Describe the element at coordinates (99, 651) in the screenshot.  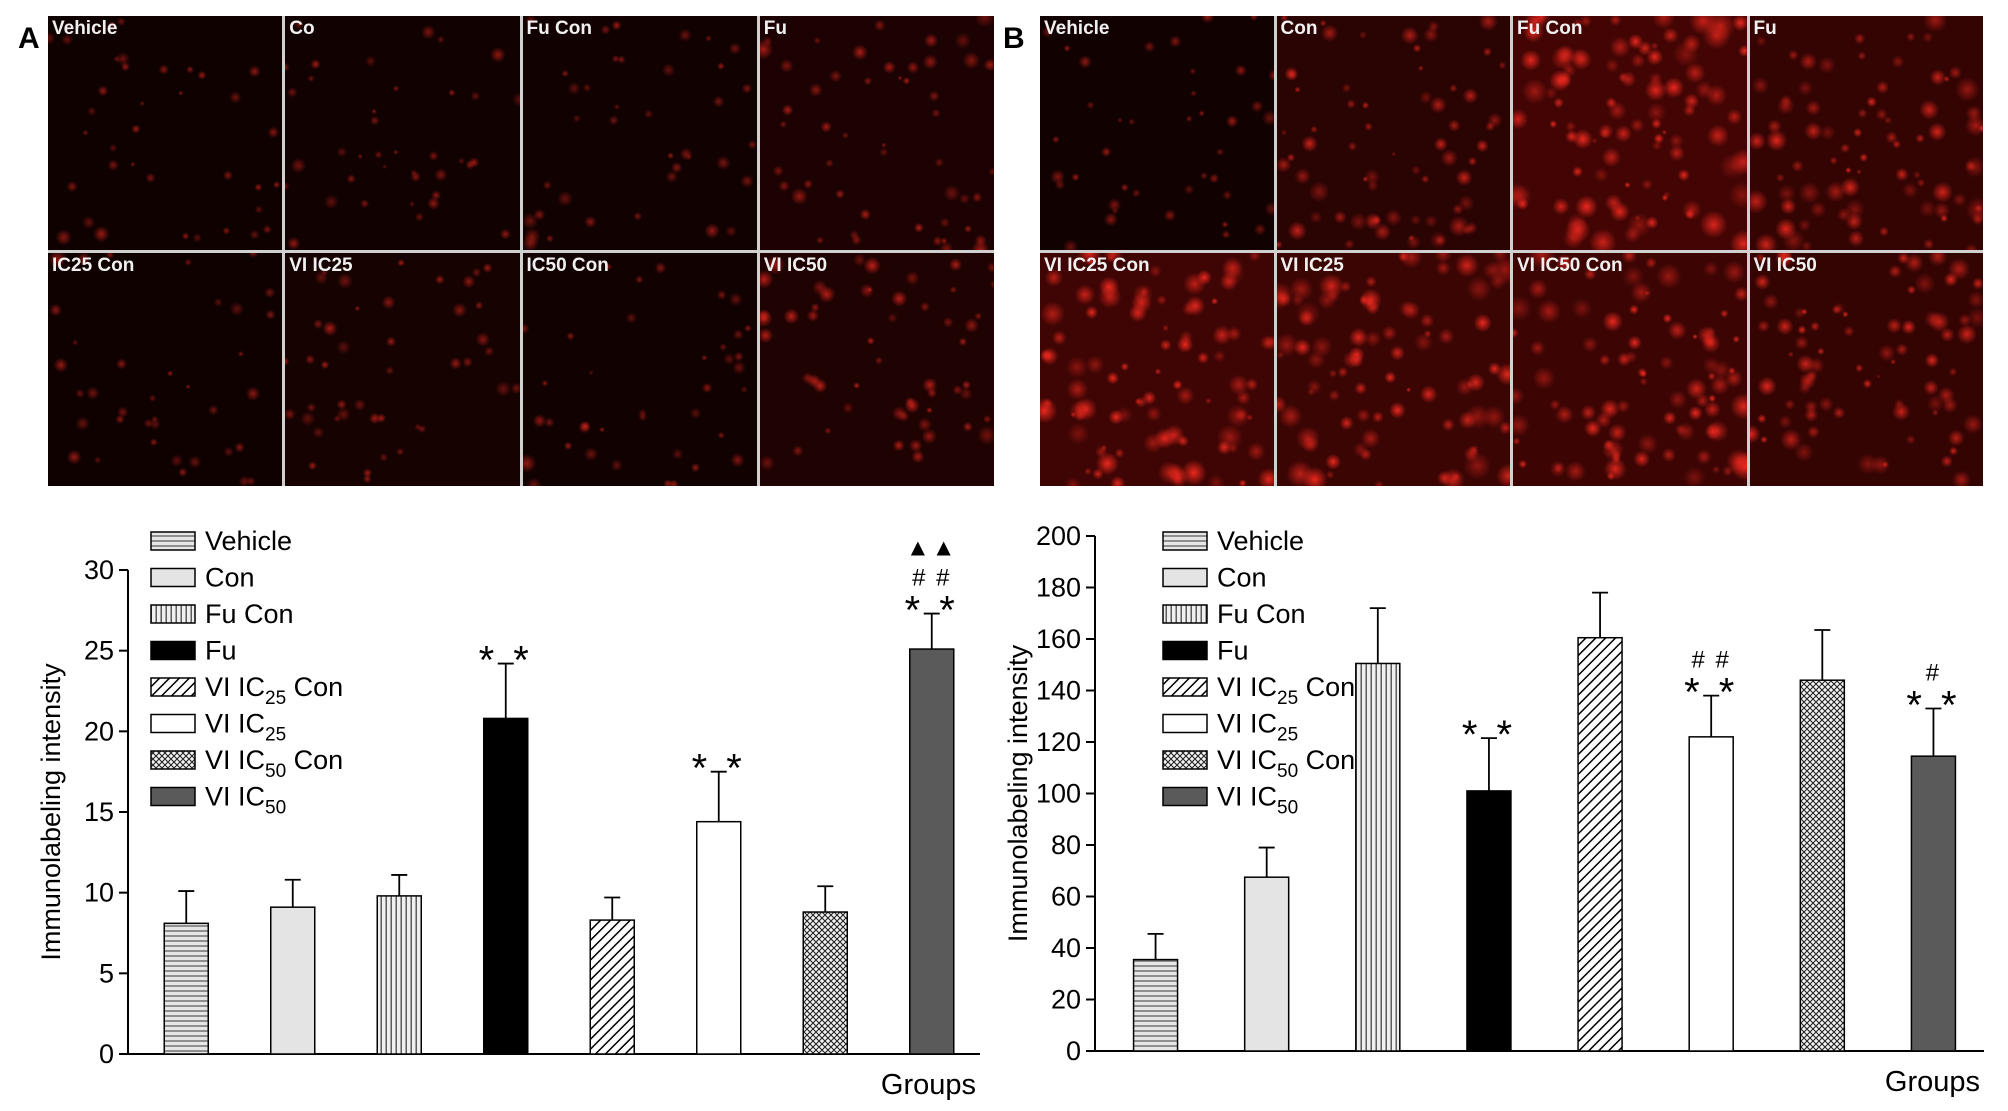
I see `y-tick-label: 25` at that location.